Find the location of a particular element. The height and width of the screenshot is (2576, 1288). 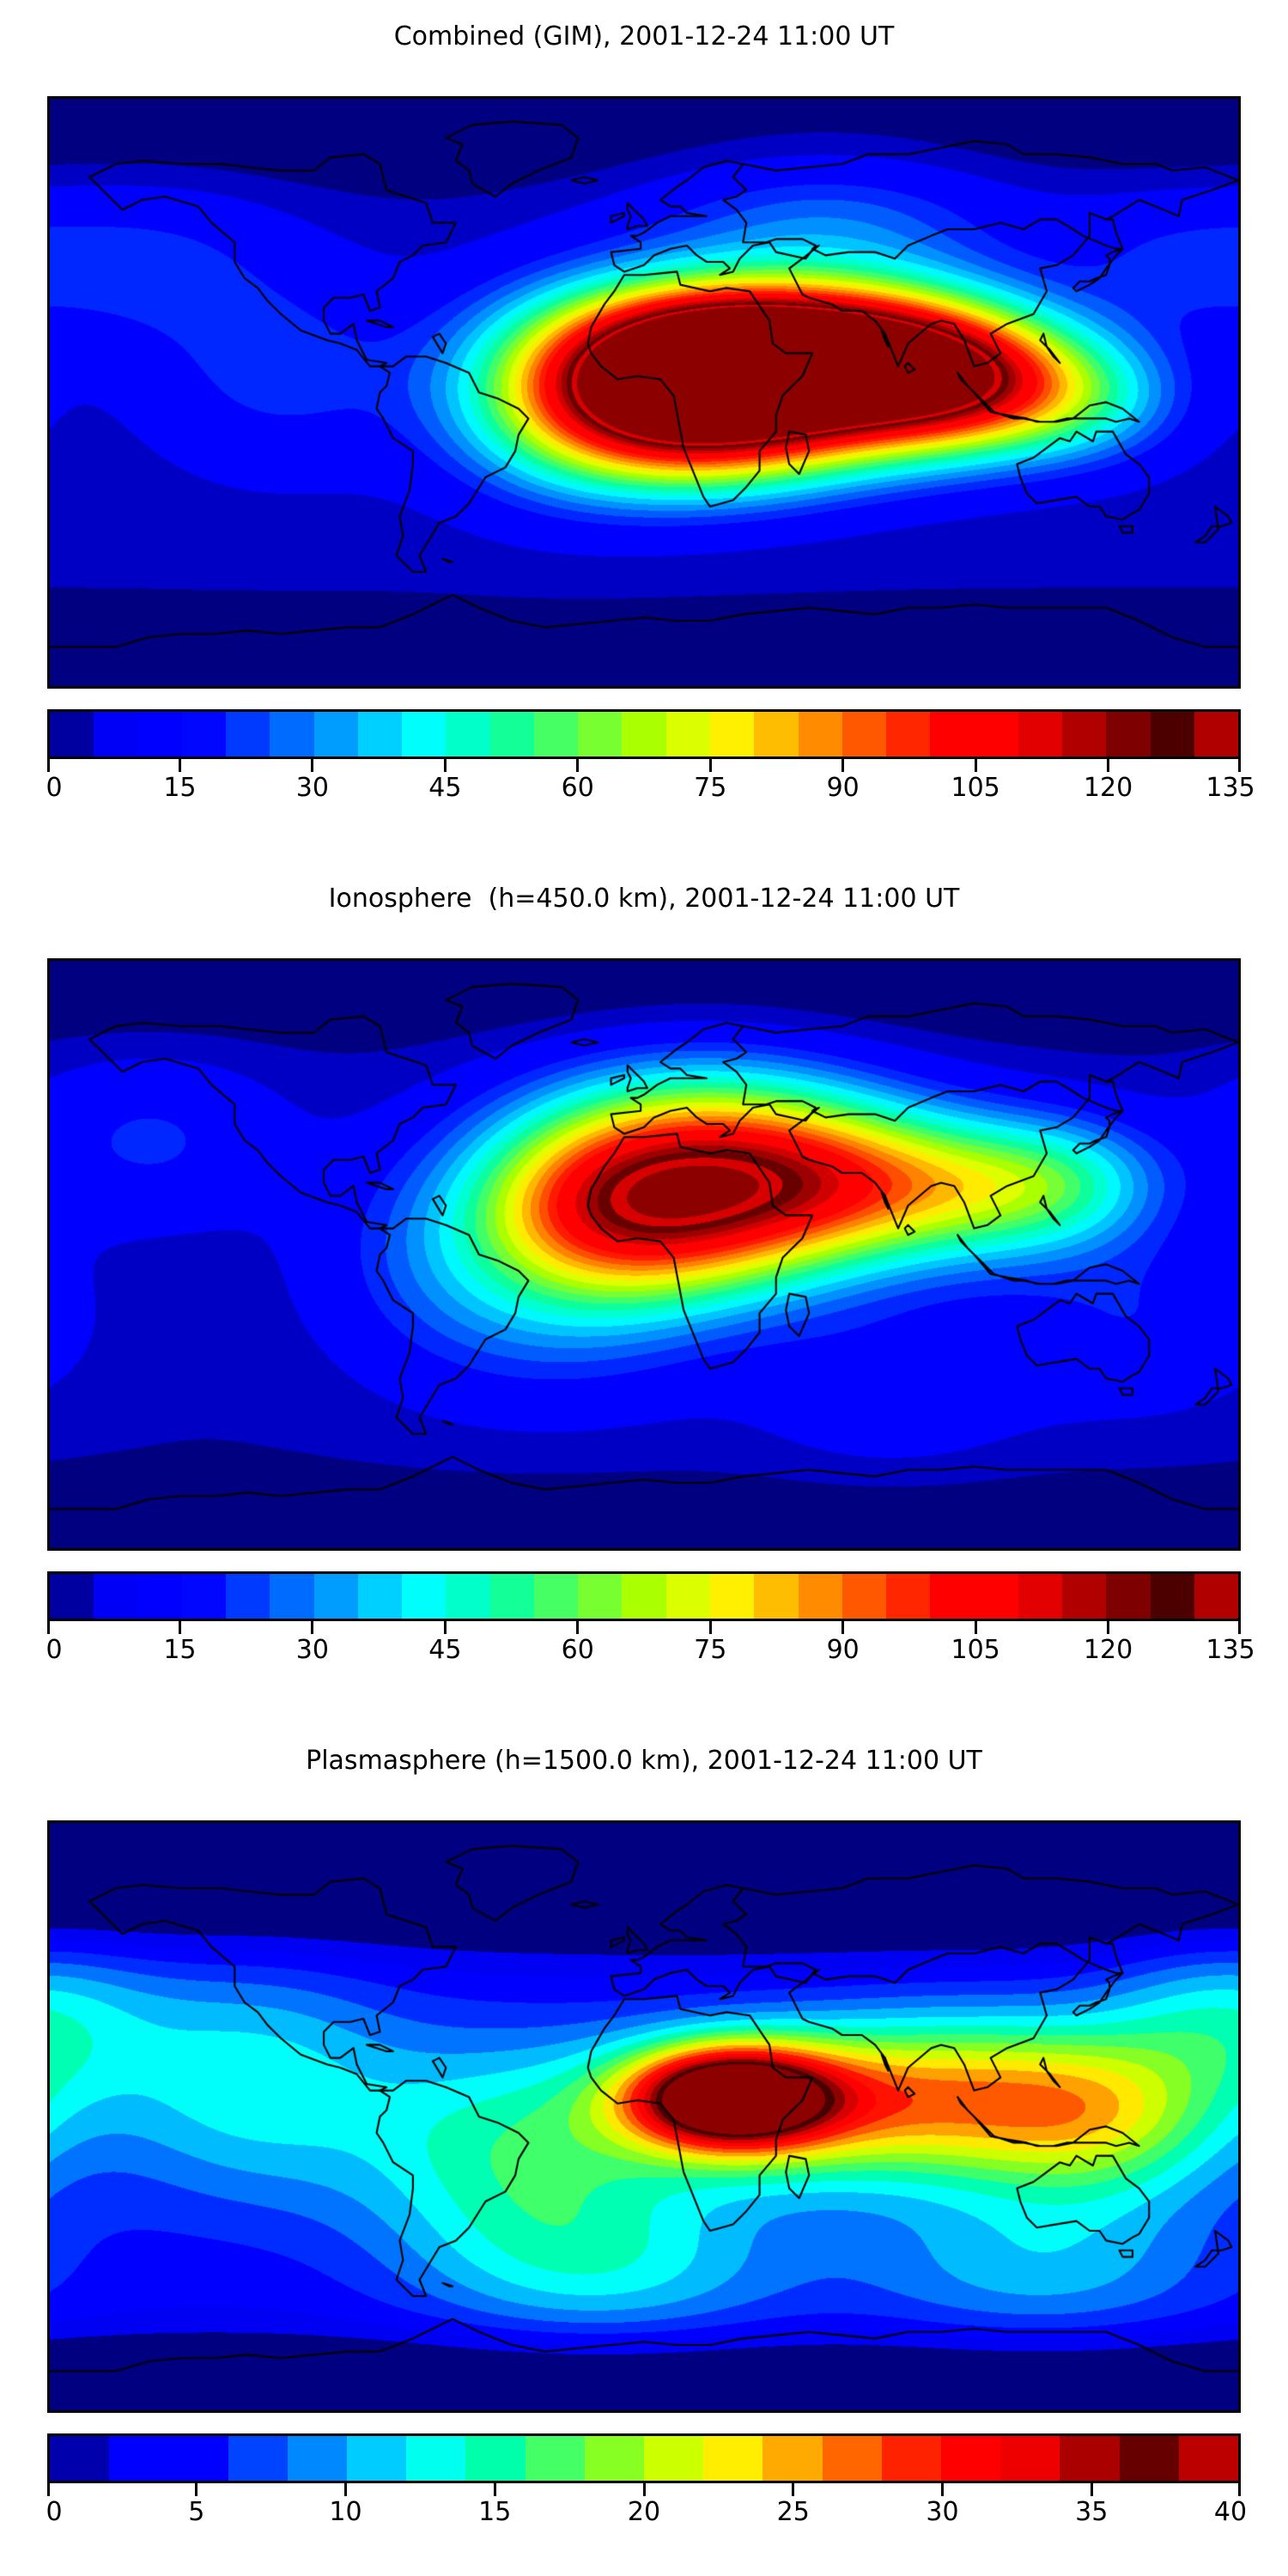

colorbar-tick-label: 10 is located at coordinates (345, 2512).